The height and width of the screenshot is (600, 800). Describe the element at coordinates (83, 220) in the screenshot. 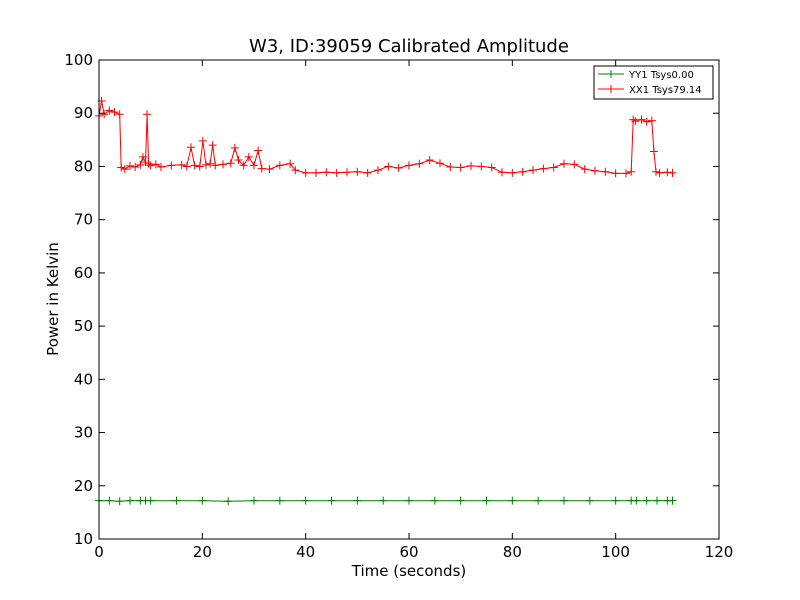

I see `y-tick-label: 70` at that location.